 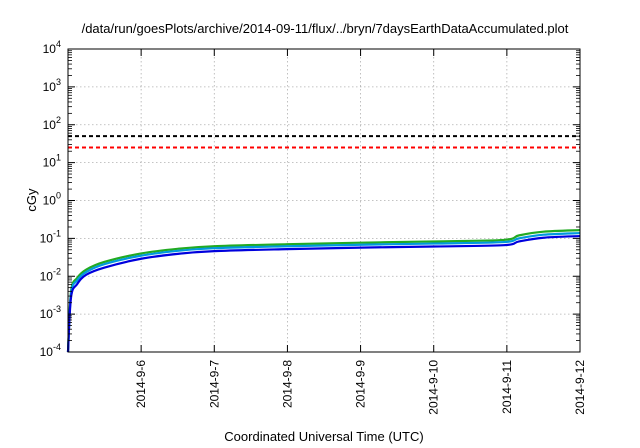 I want to click on x-tick-label: 2014-9-10, so click(x=434, y=387).